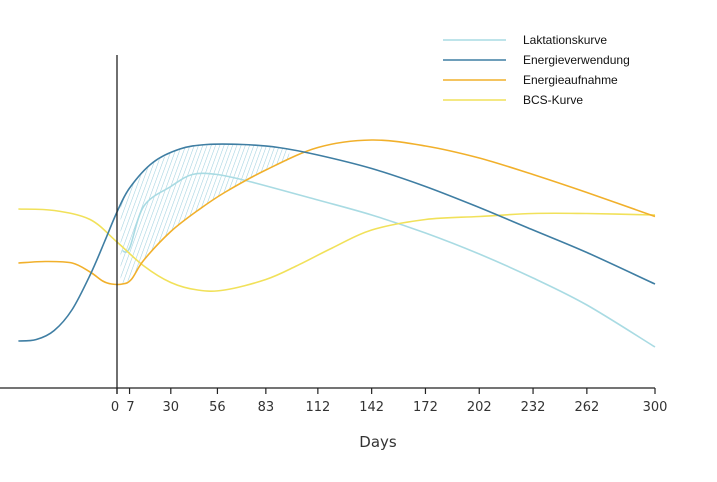 The image size is (717, 482). Describe the element at coordinates (115, 407) in the screenshot. I see `x-tick-label: 0` at that location.